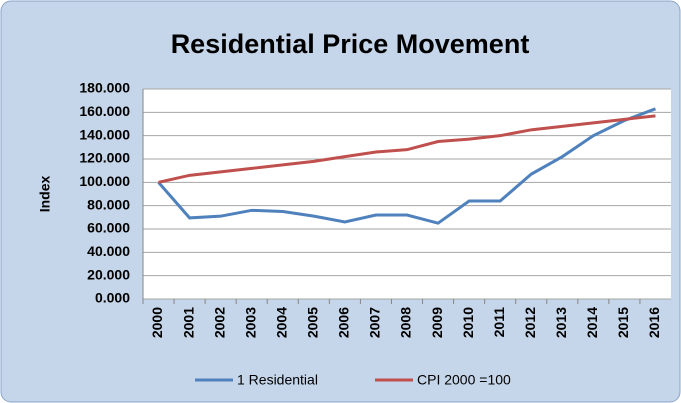 The width and height of the screenshot is (681, 403). What do you see at coordinates (406, 322) in the screenshot?
I see `x-tick-label: 2008` at bounding box center [406, 322].